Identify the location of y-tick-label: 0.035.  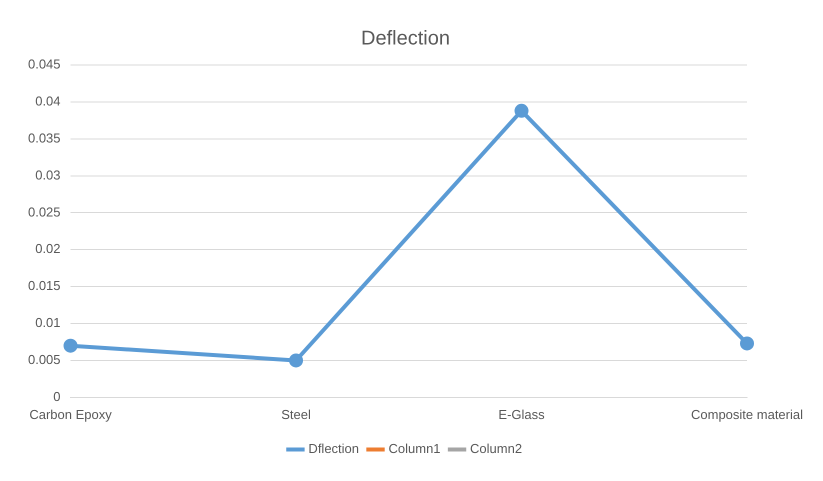
(44, 138).